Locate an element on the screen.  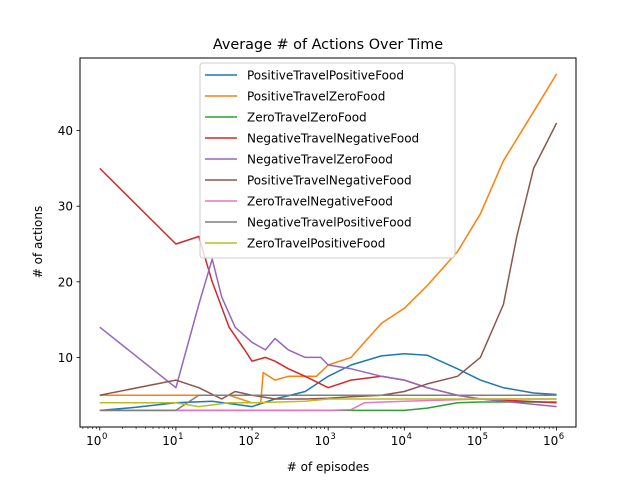
y-tick-label: 40 is located at coordinates (65, 131).